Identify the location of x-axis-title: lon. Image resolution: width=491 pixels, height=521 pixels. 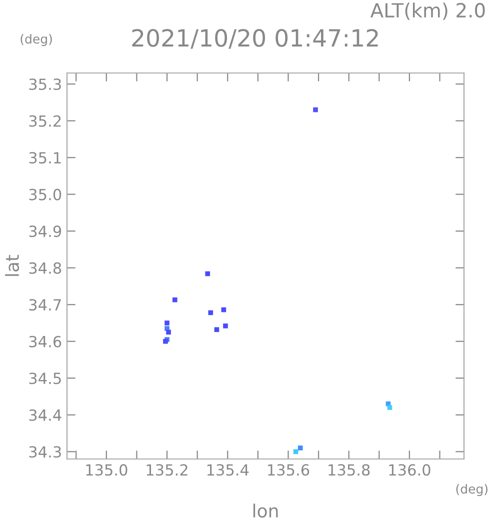
(265, 511).